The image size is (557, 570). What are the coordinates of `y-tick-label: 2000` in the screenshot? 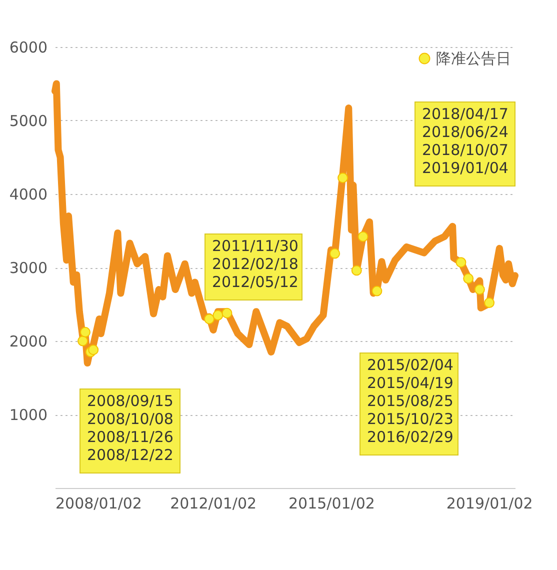 It's located at (28, 341).